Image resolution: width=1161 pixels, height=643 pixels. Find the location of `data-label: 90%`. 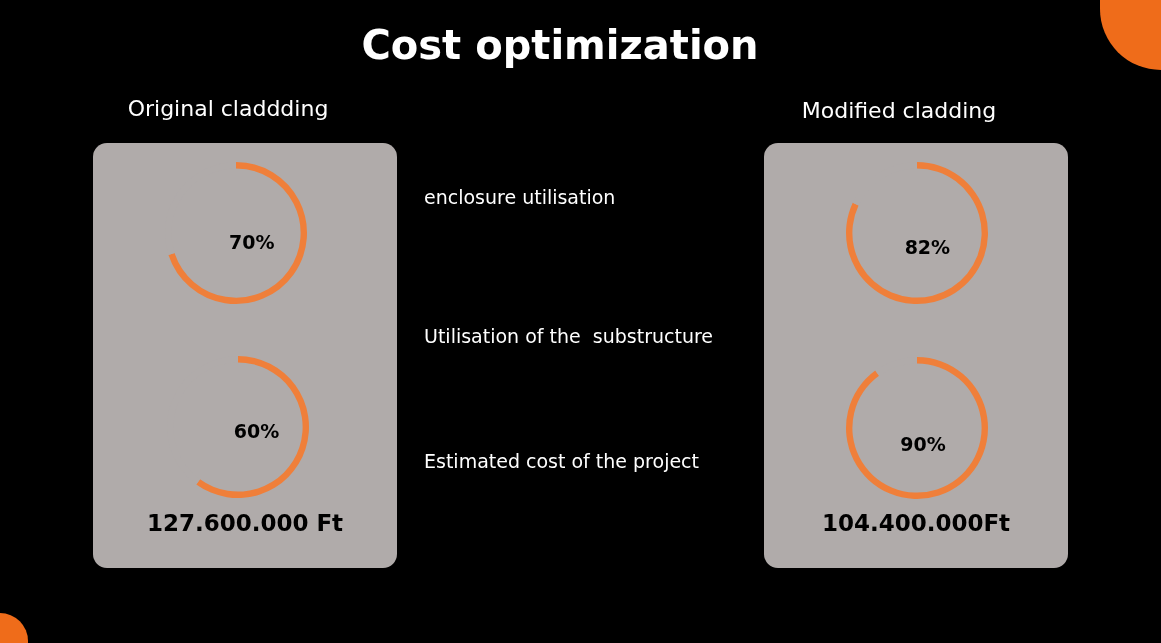

data-label: 90% is located at coordinates (923, 444).